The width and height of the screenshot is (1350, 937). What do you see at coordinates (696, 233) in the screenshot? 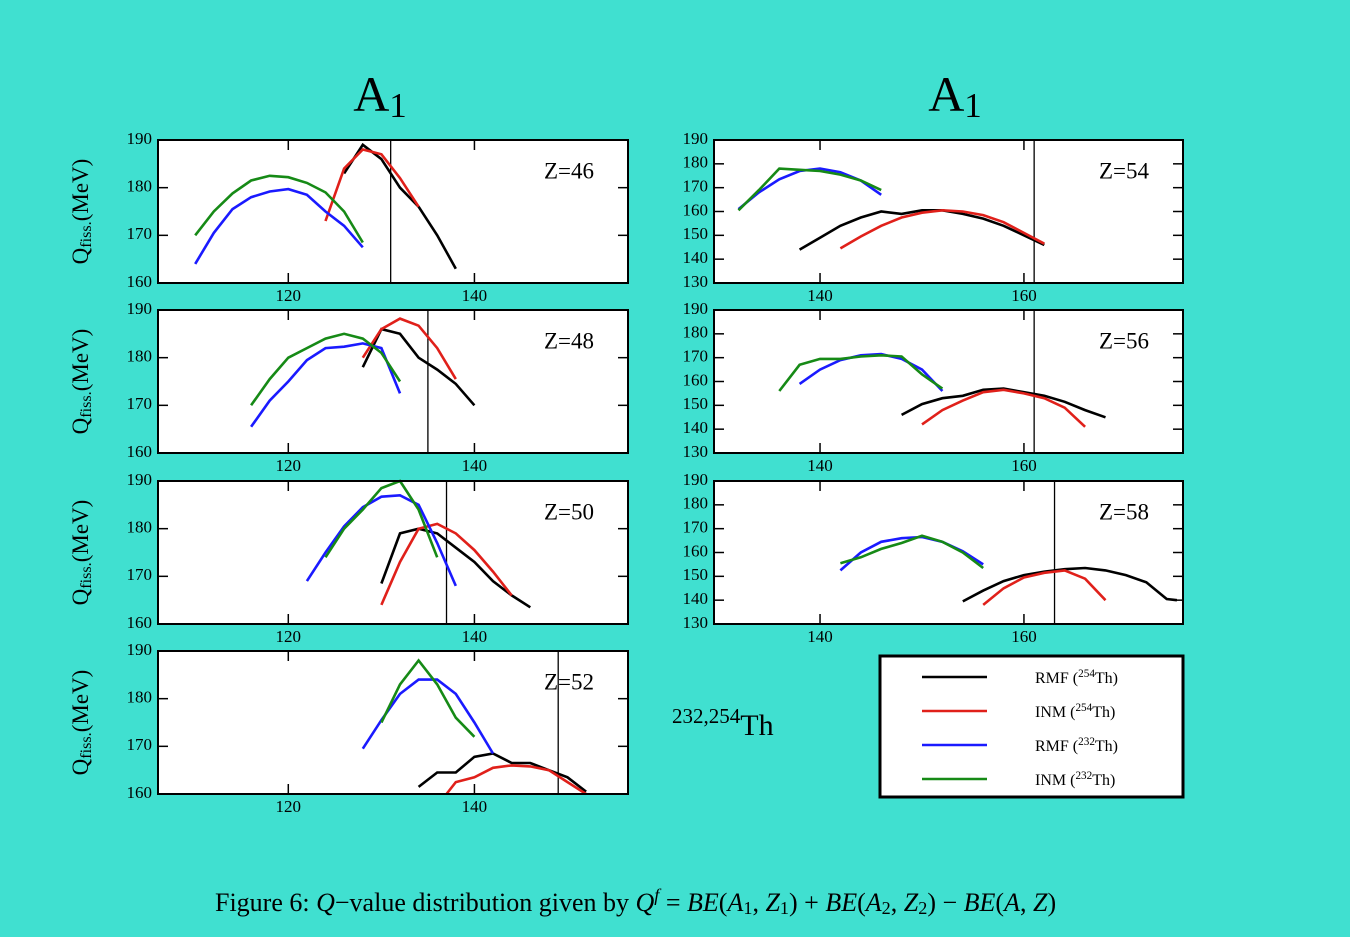
I see `y-tick-label: 150` at bounding box center [696, 233].